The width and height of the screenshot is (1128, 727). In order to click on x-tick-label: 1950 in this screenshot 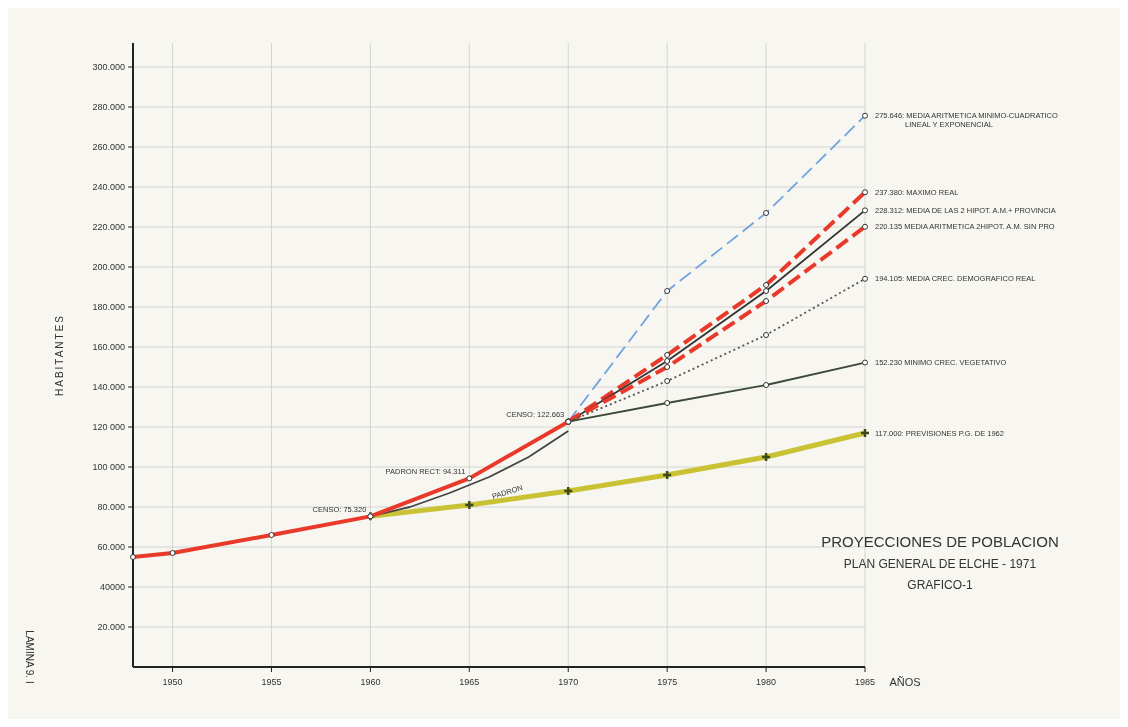, I will do `click(172, 682)`.